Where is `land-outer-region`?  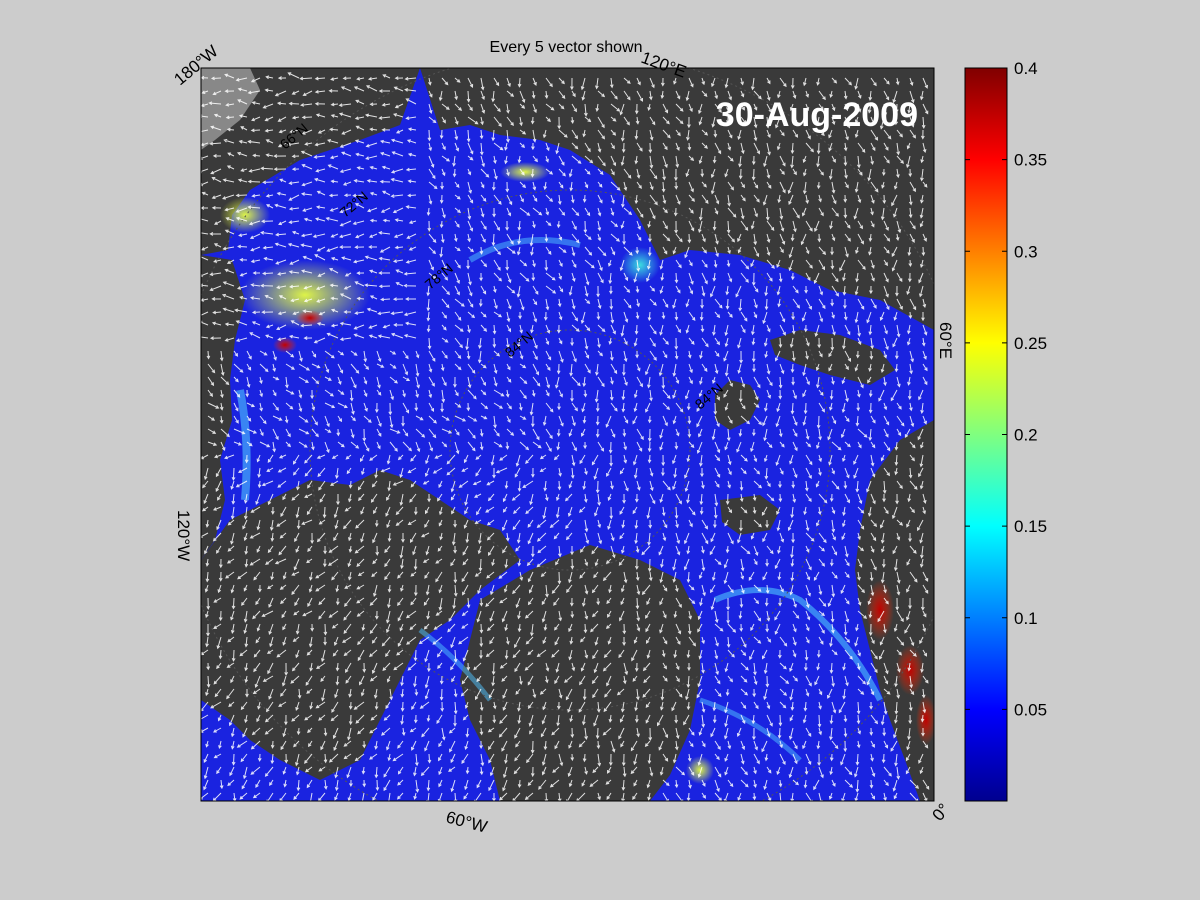 land-outer-region is located at coordinates (230, 109).